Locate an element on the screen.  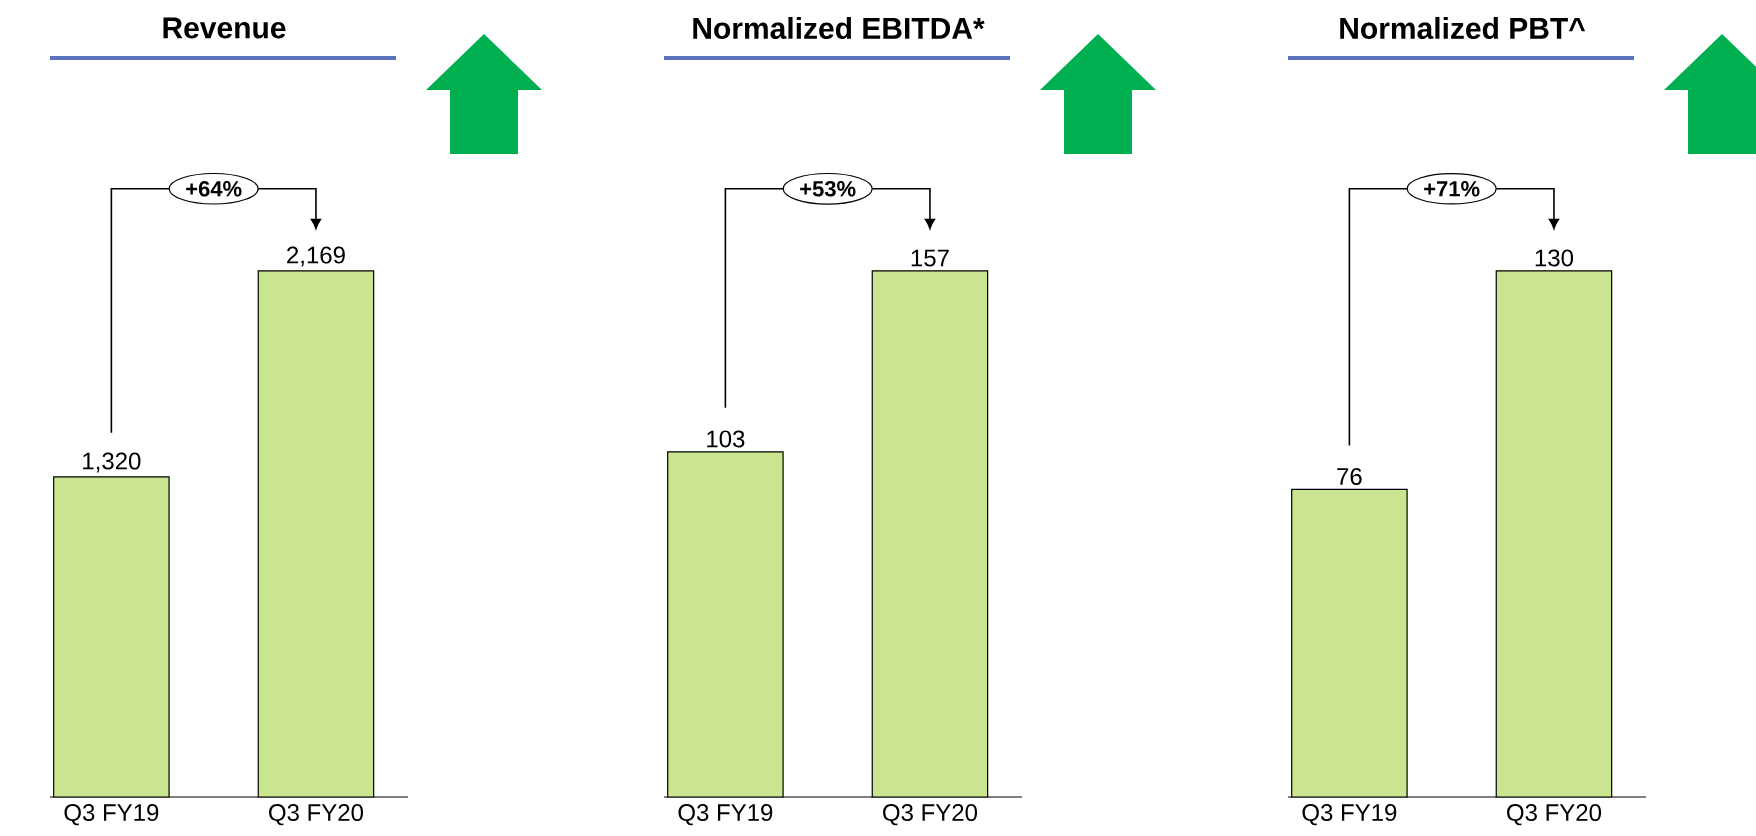
chart-title: Normalized EBITDA* is located at coordinates (839, 27).